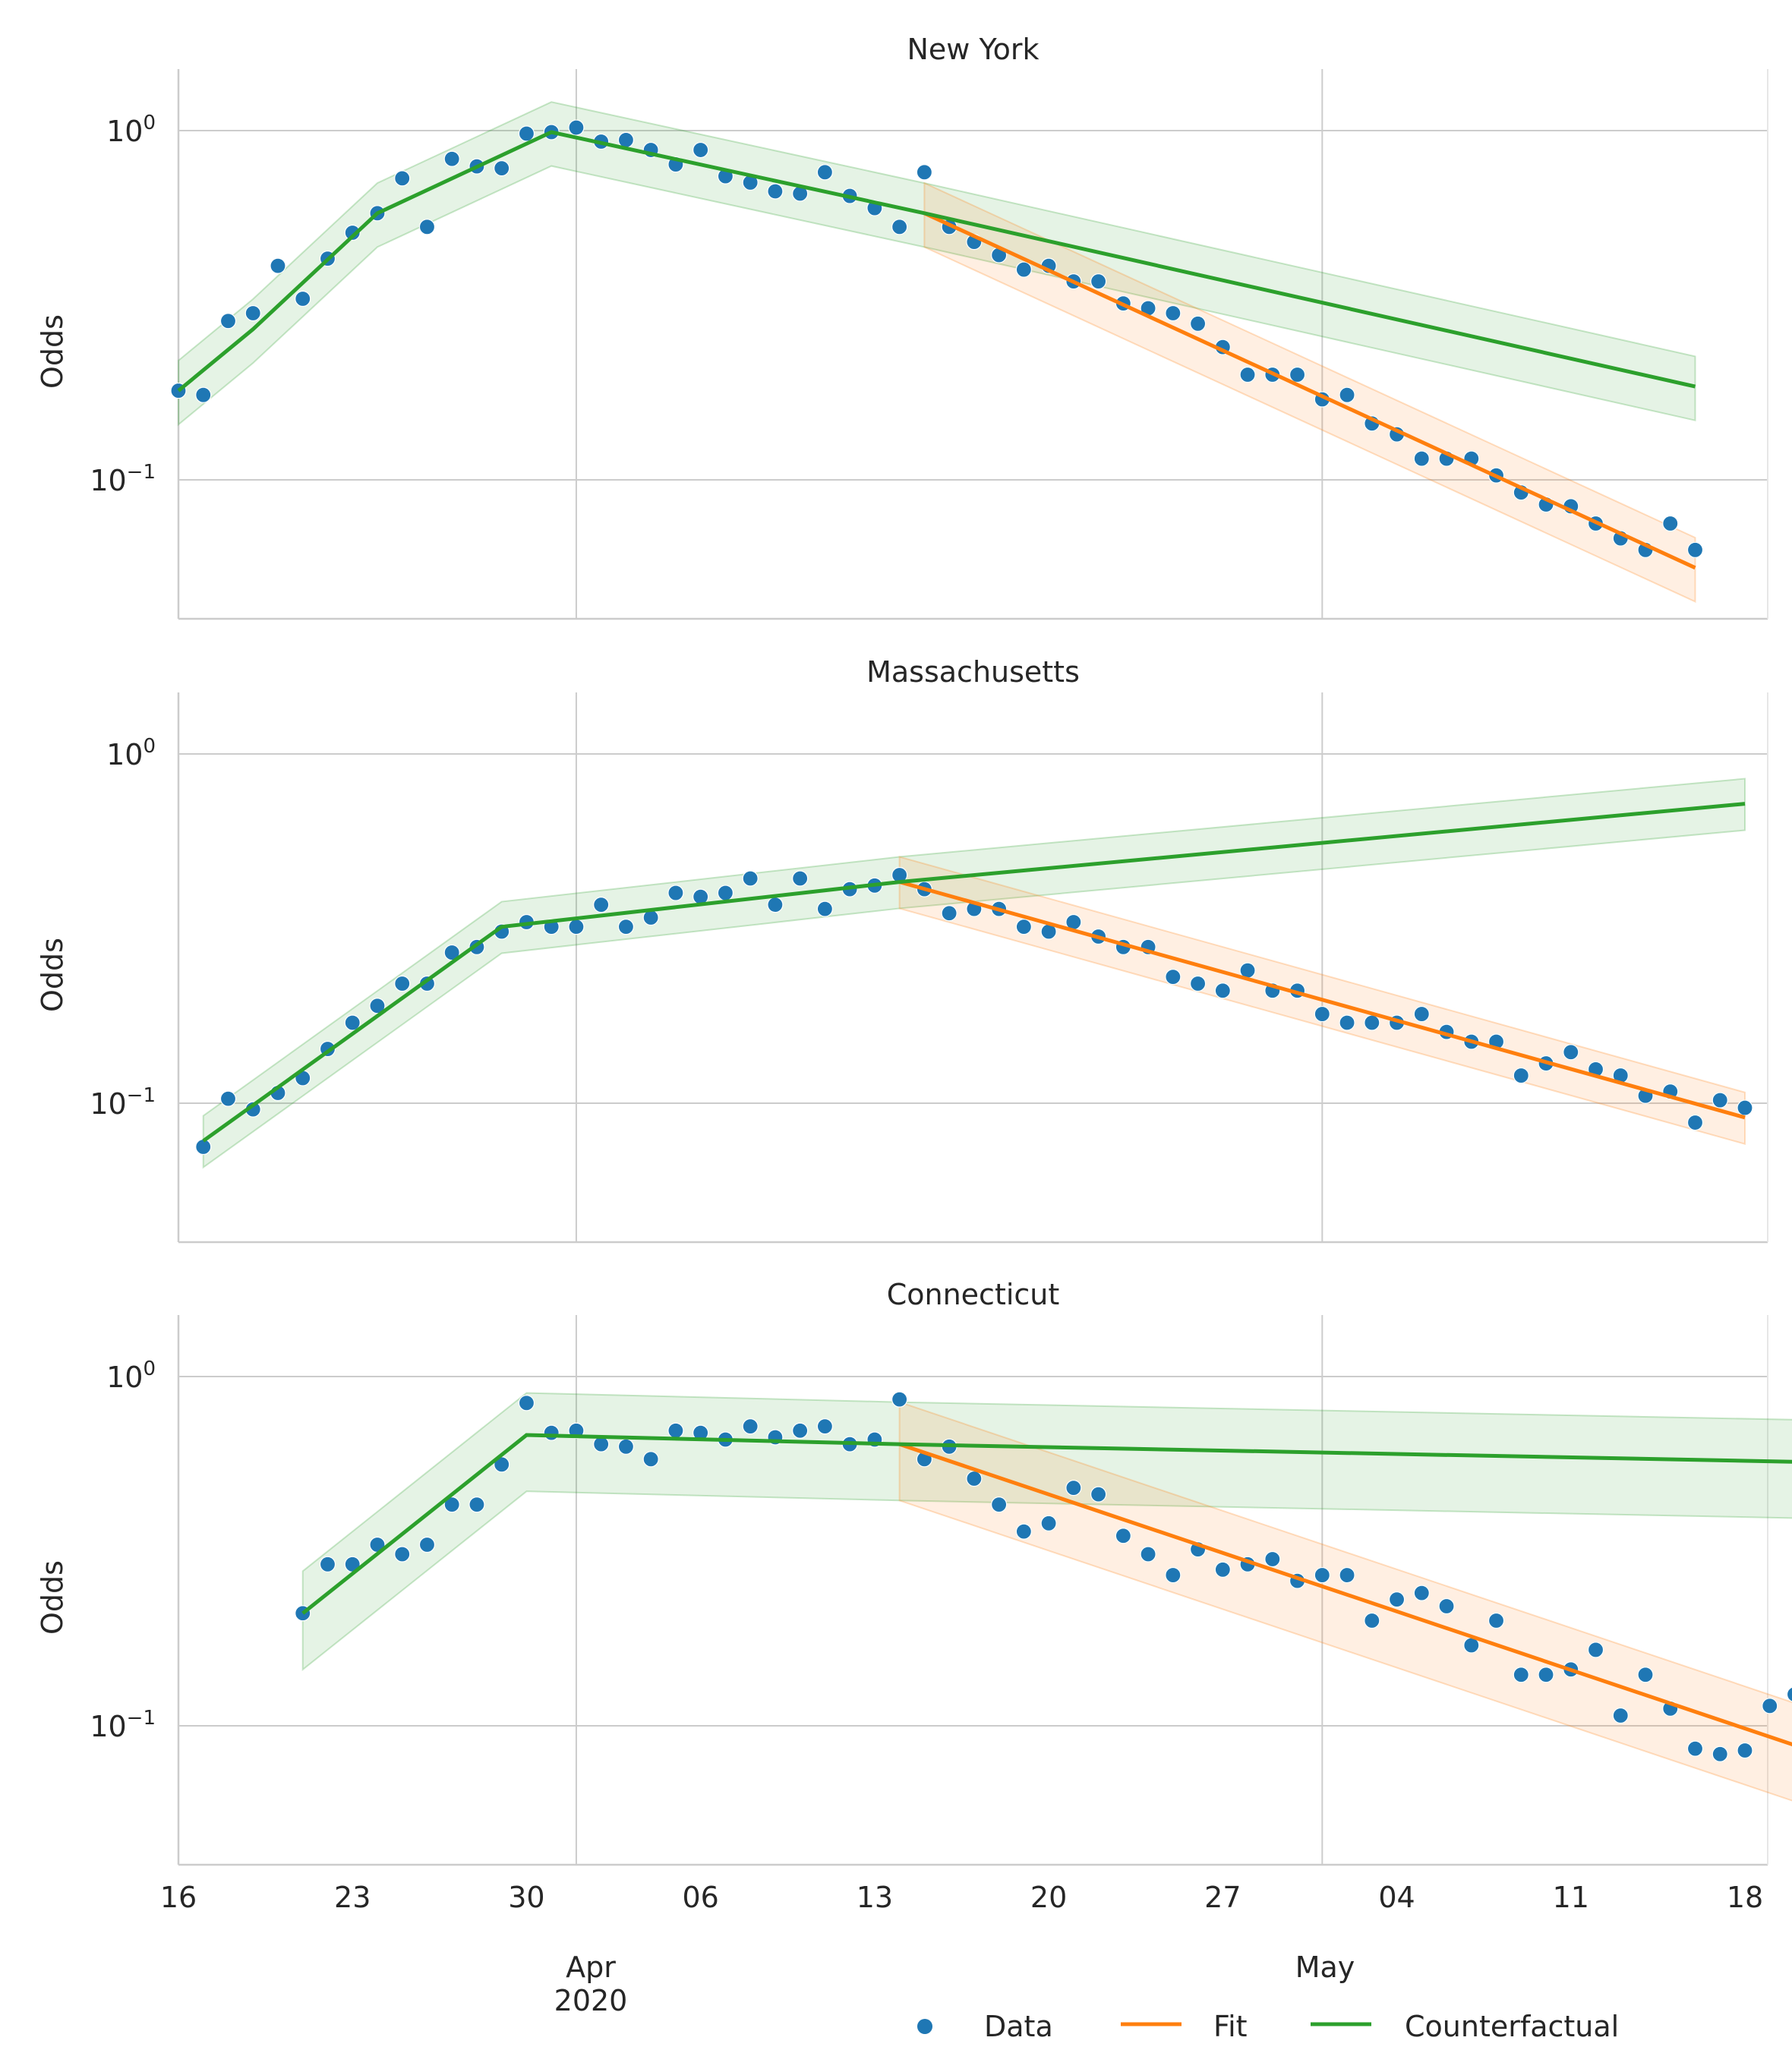 This screenshot has height=2050, width=1792. Describe the element at coordinates (1018, 2026) in the screenshot. I see `legend-data-label: Data` at that location.